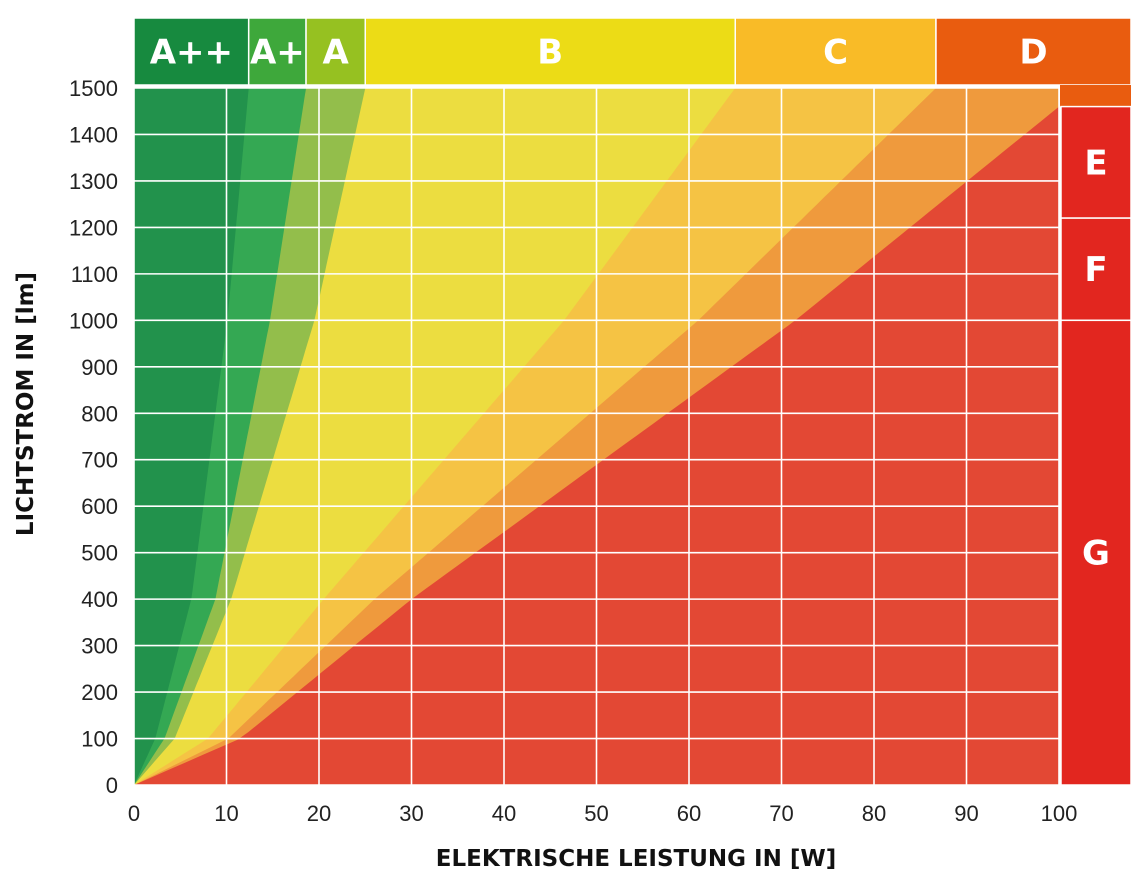  Describe the element at coordinates (93, 227) in the screenshot. I see `y-tick-1200: 1200` at that location.